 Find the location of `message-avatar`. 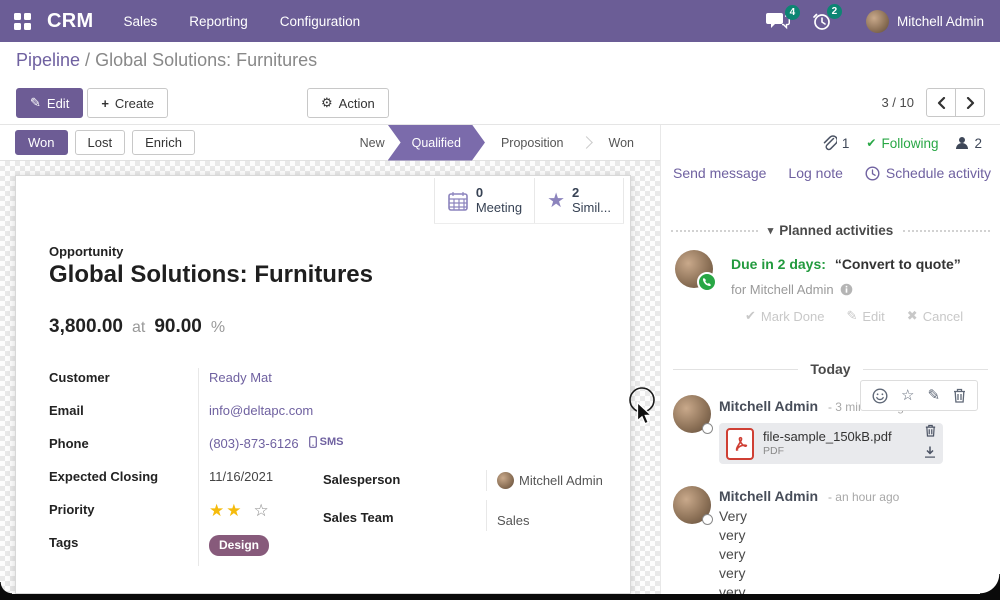

message-avatar is located at coordinates (693, 505).